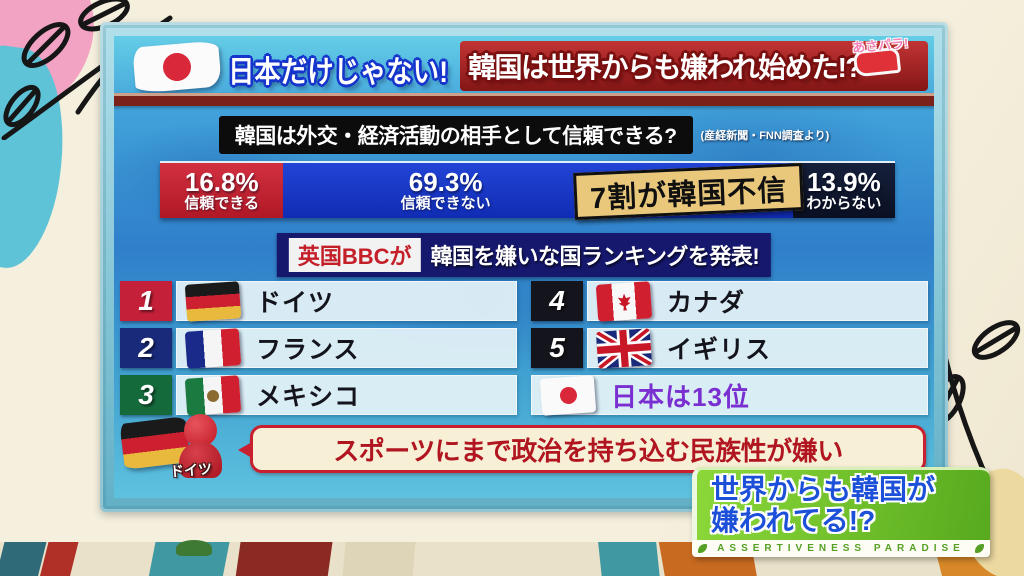 The width and height of the screenshot is (1024, 576). What do you see at coordinates (588, 450) in the screenshot?
I see `quote-text: スポーツにまで政治を持ち込む民族性が嫌い` at bounding box center [588, 450].